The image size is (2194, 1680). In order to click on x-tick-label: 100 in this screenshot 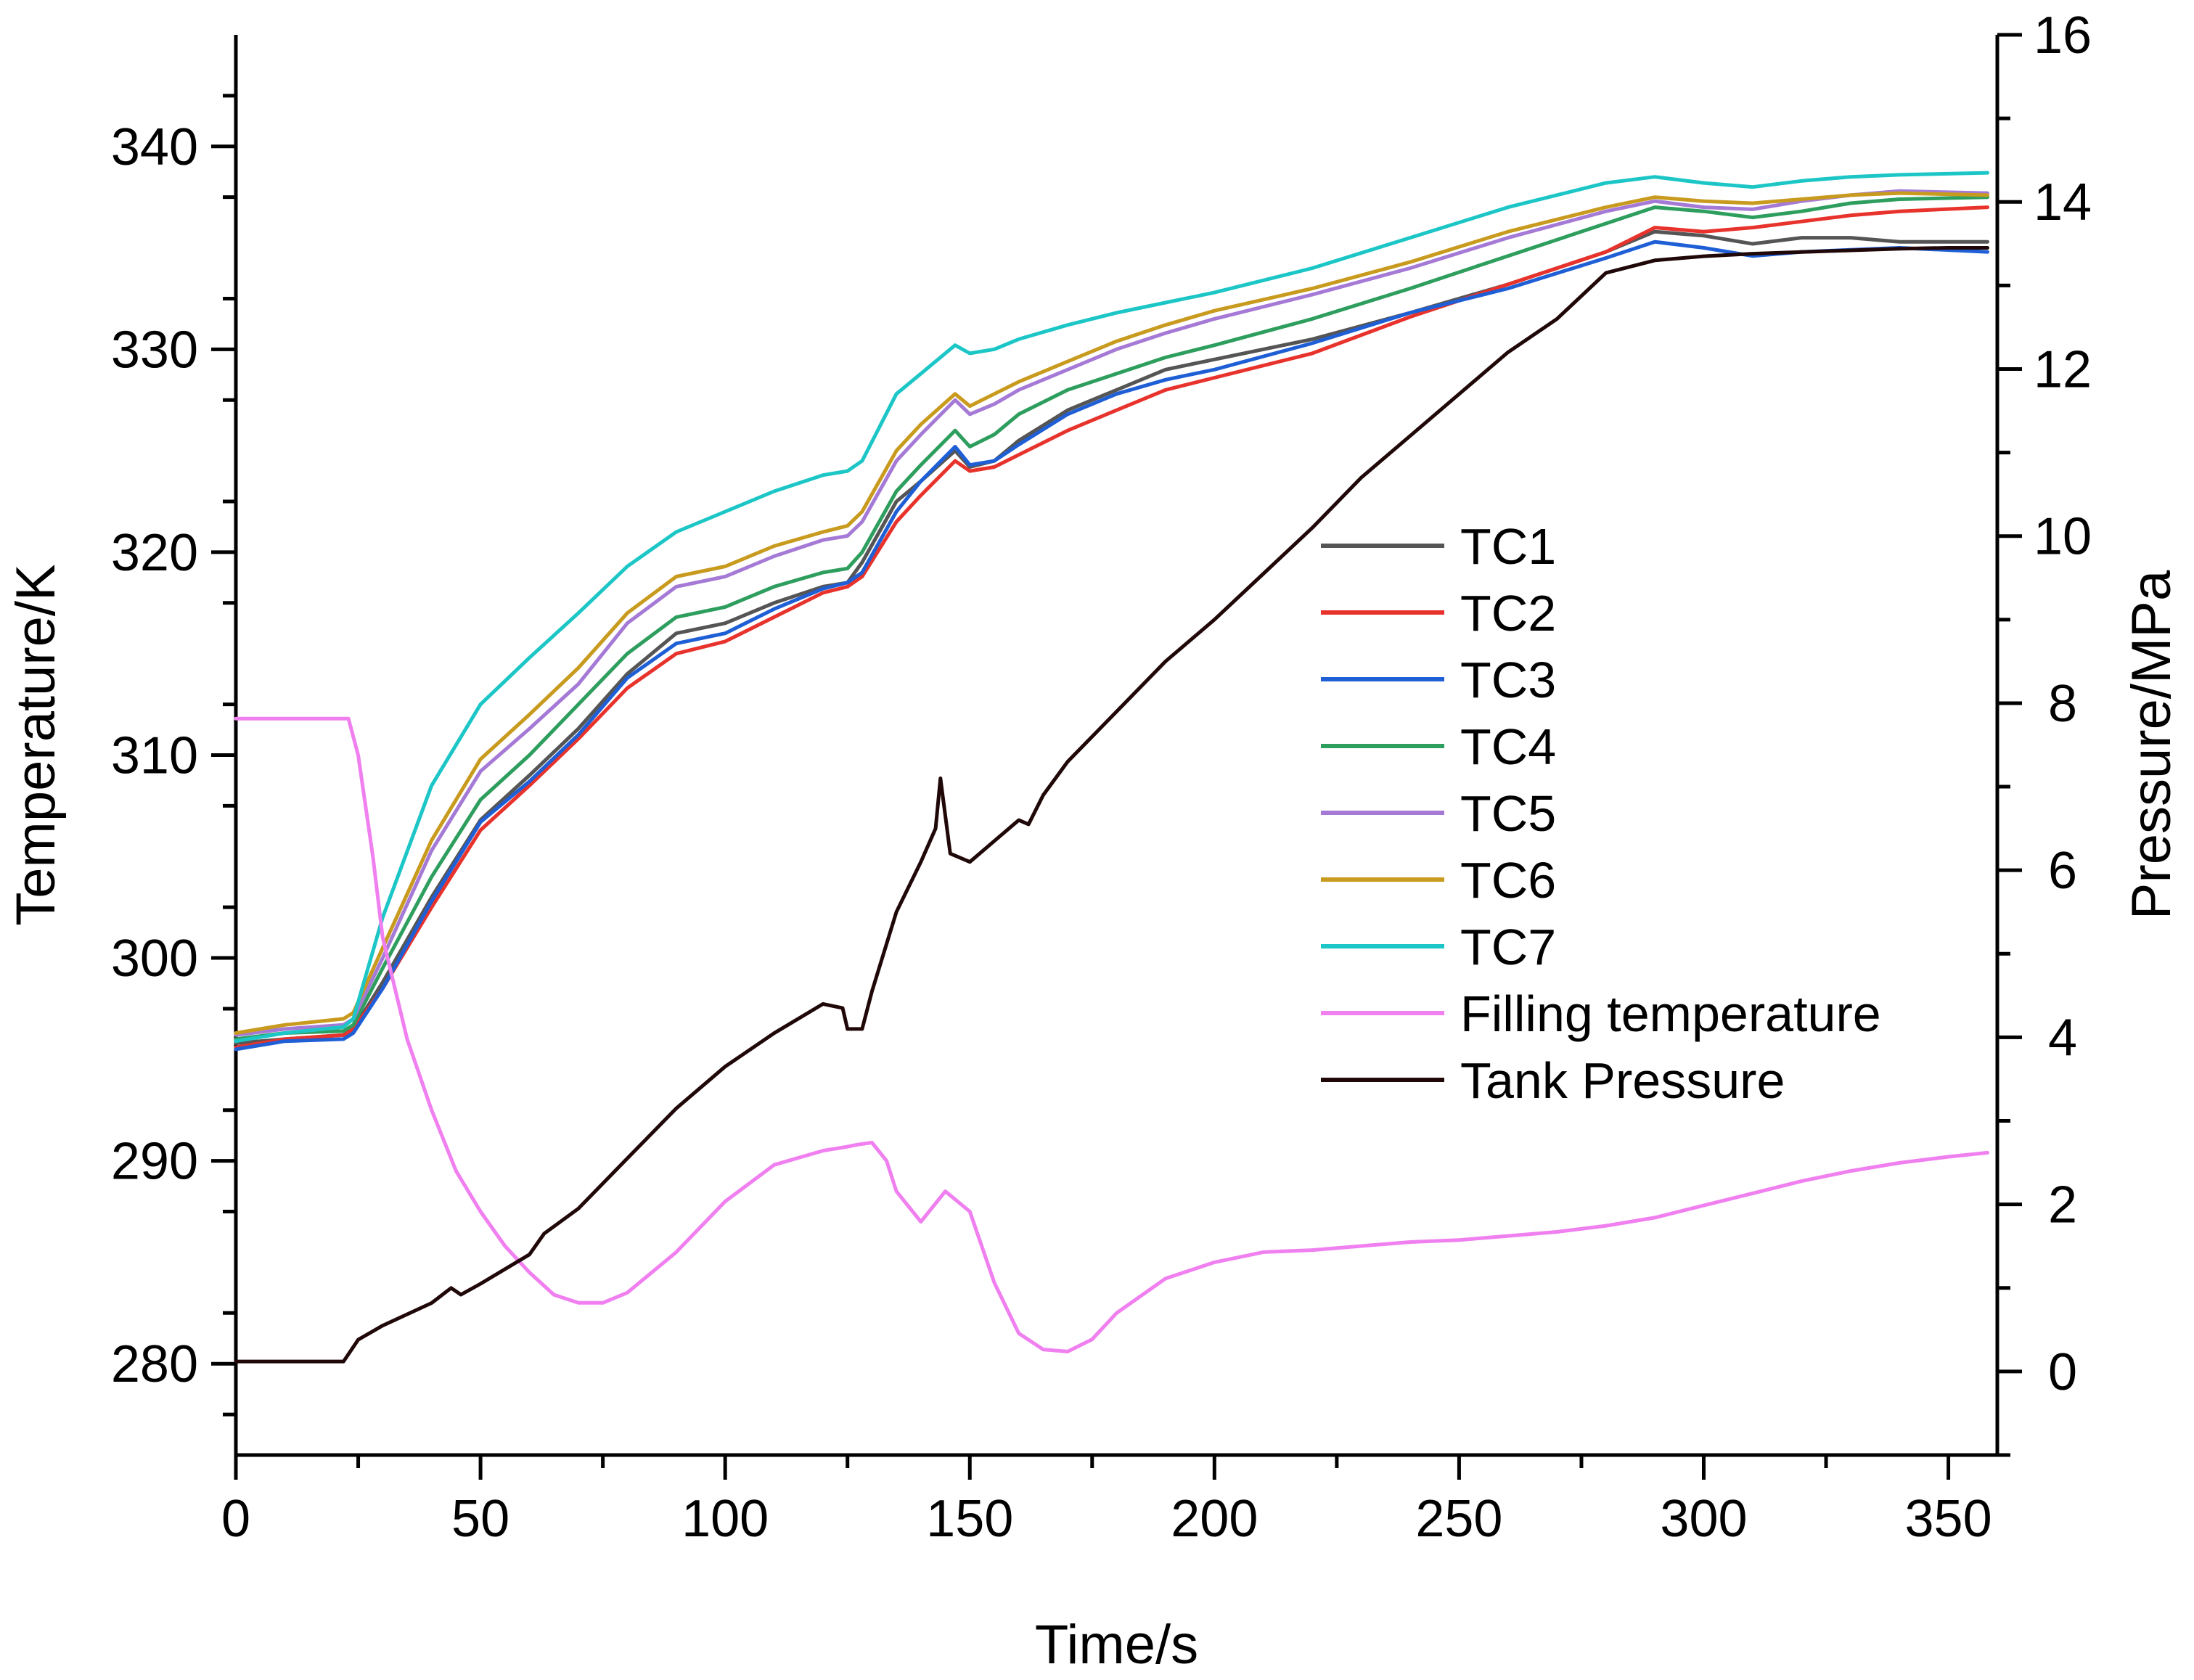, I will do `click(725, 1519)`.